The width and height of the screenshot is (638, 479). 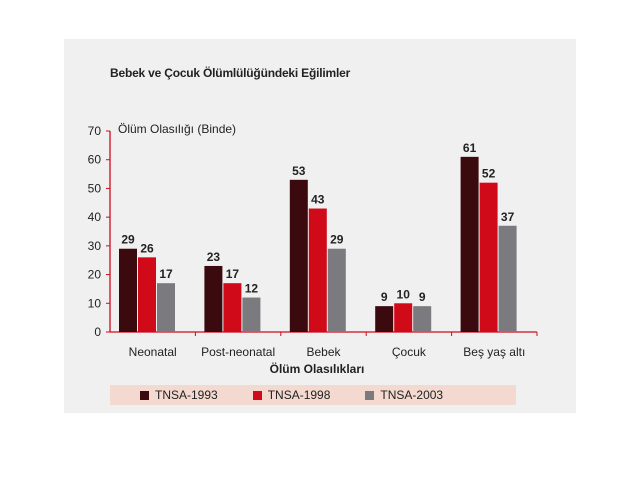 I want to click on data-label: 12, so click(x=252, y=289).